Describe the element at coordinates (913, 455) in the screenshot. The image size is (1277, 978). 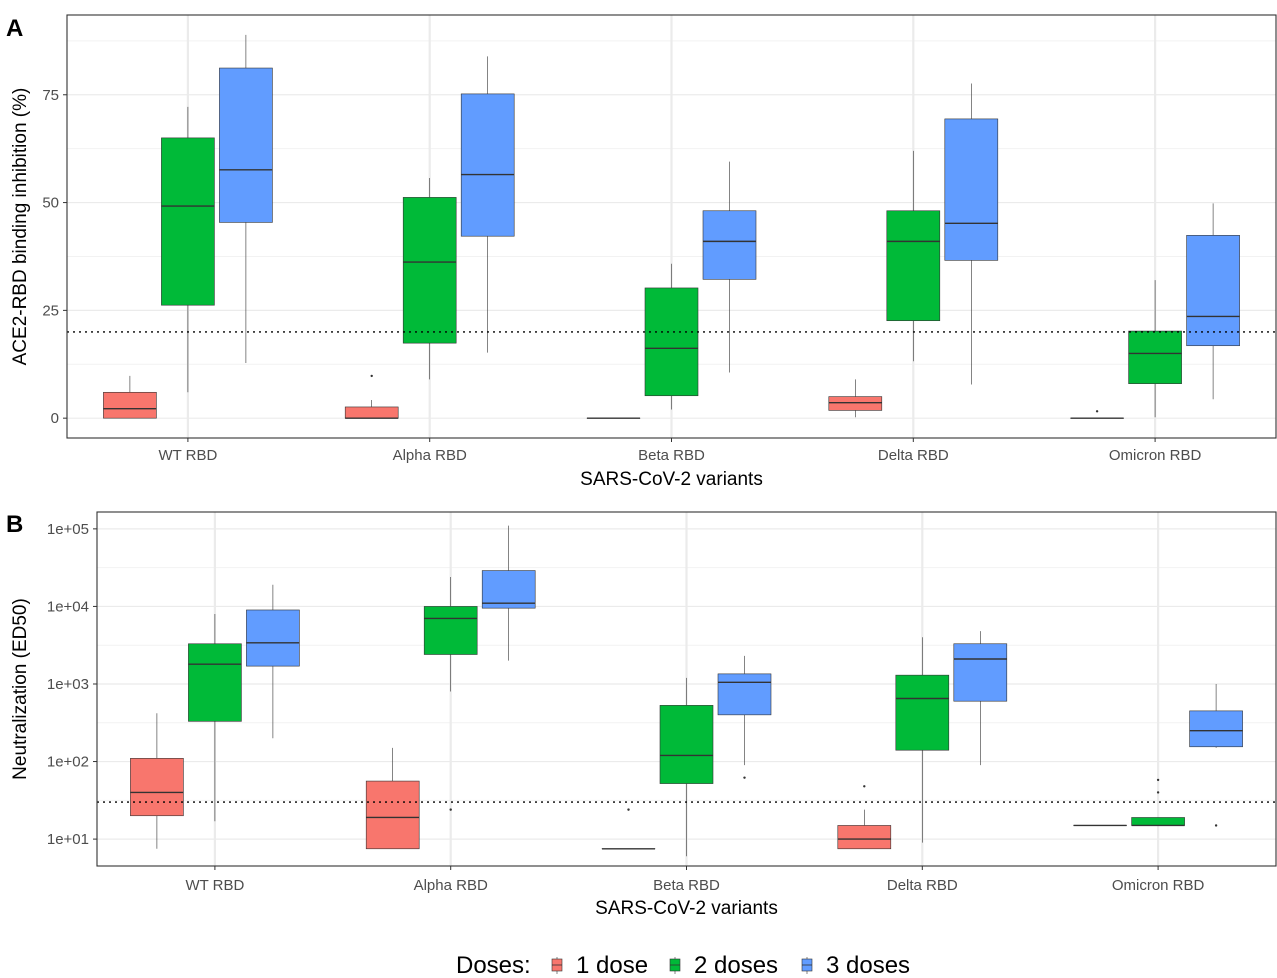
I see `panel-a-x-tick-label: Delta RBD` at that location.